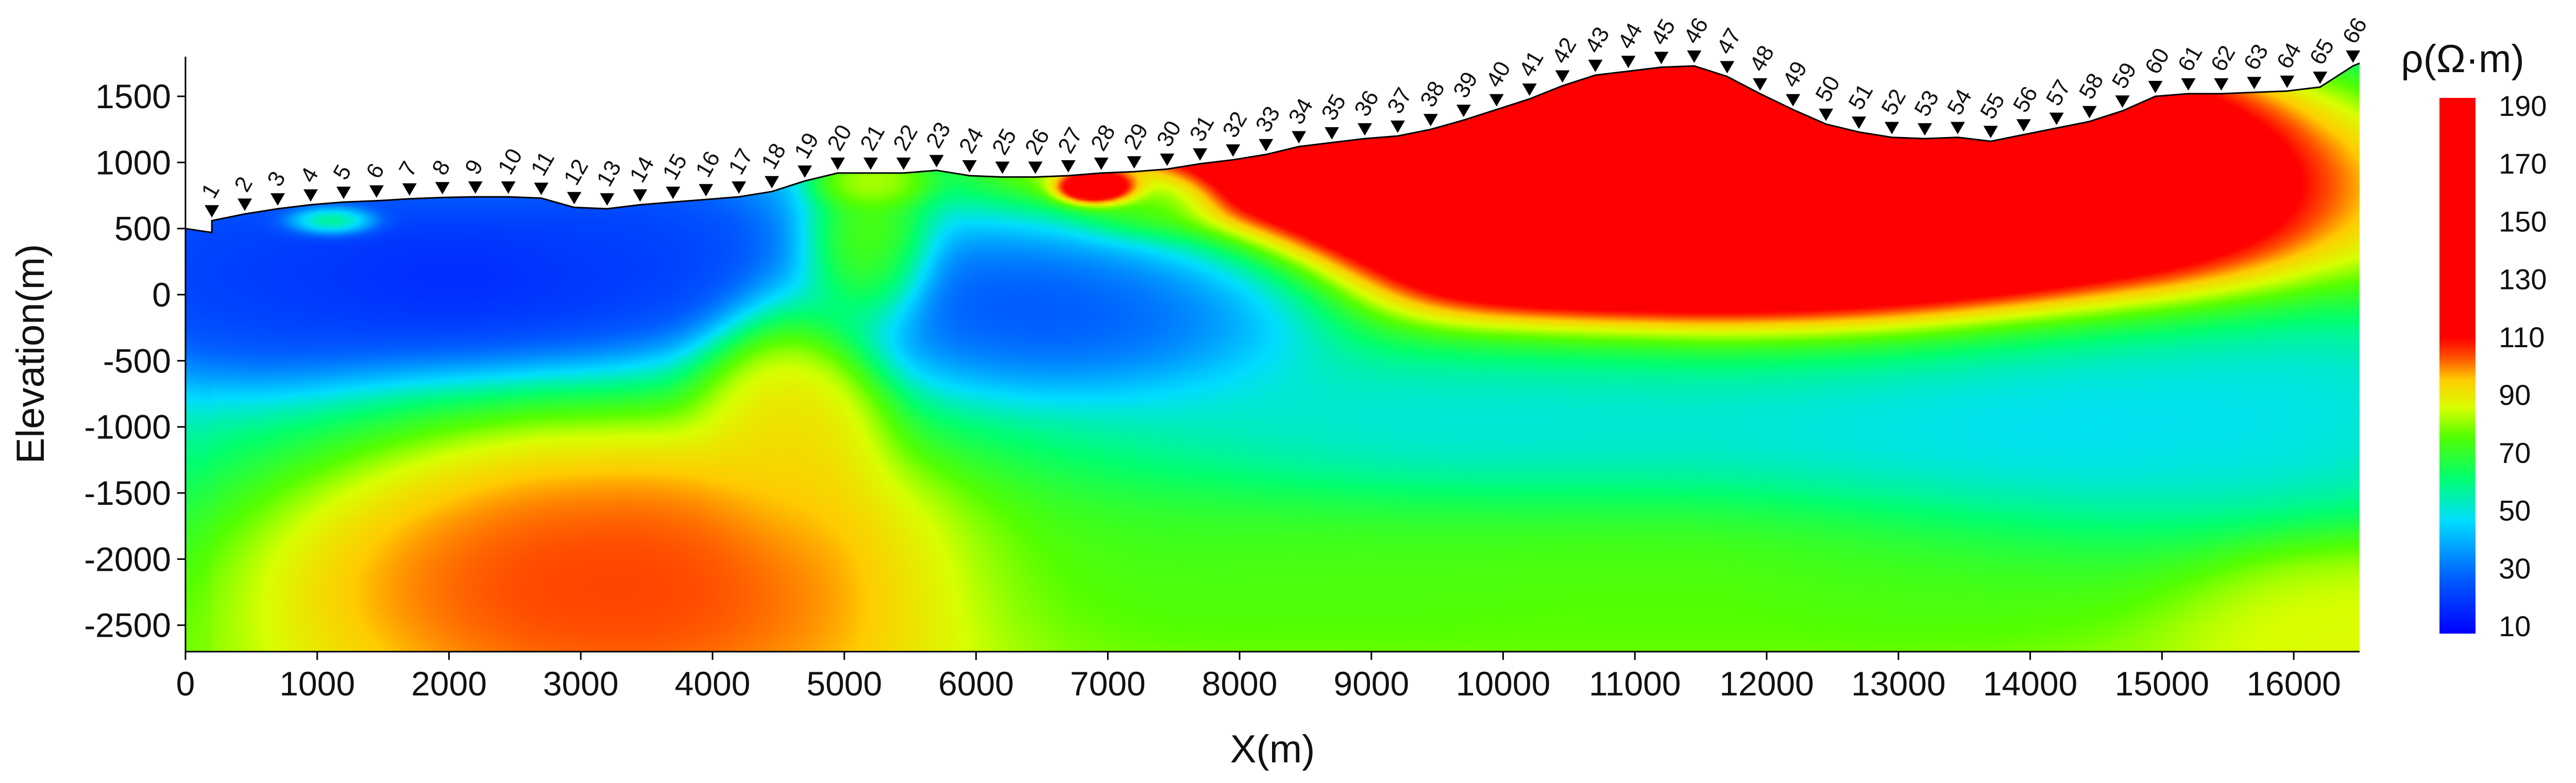 This screenshot has width=2576, height=783. I want to click on station-label: 59, so click(2124, 75).